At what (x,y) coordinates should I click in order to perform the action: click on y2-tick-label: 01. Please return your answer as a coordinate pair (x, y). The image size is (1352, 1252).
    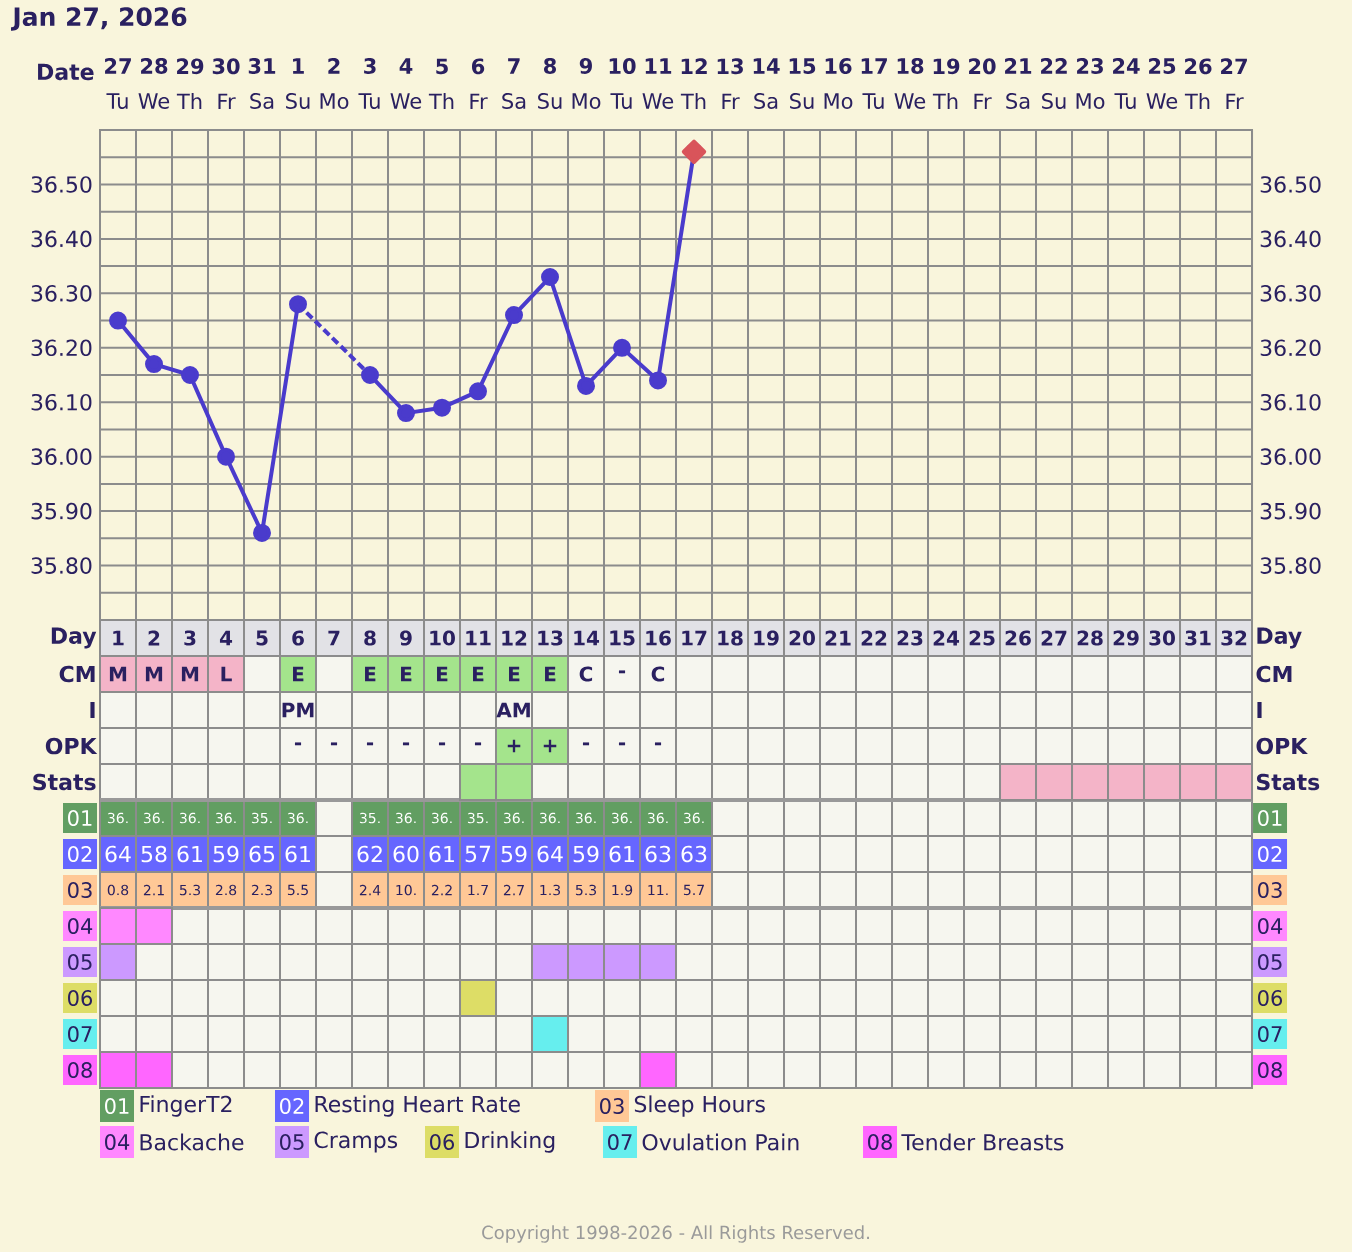
    Looking at the image, I should click on (1270, 818).